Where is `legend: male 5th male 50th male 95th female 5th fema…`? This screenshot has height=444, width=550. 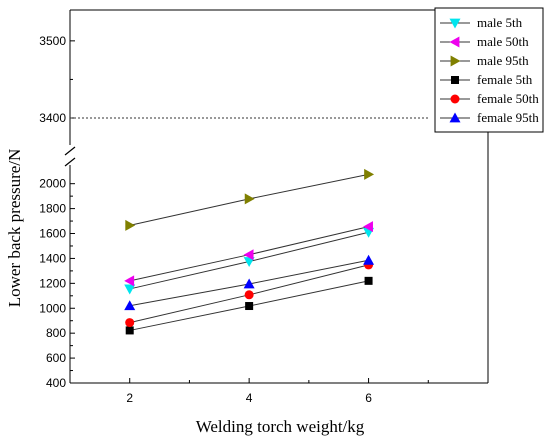 legend: male 5th male 50th male 95th female 5th fema… is located at coordinates (489, 70).